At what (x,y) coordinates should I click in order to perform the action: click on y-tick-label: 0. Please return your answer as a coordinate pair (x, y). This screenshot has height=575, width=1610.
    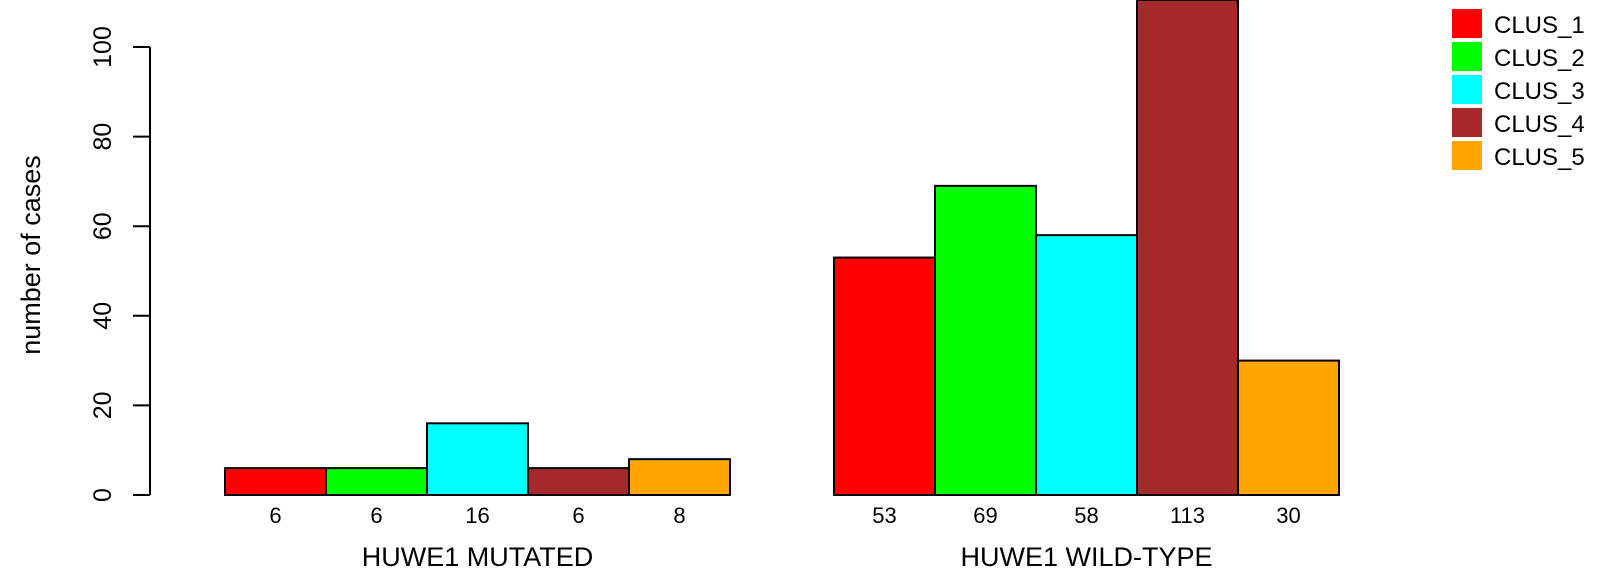
    Looking at the image, I should click on (103, 495).